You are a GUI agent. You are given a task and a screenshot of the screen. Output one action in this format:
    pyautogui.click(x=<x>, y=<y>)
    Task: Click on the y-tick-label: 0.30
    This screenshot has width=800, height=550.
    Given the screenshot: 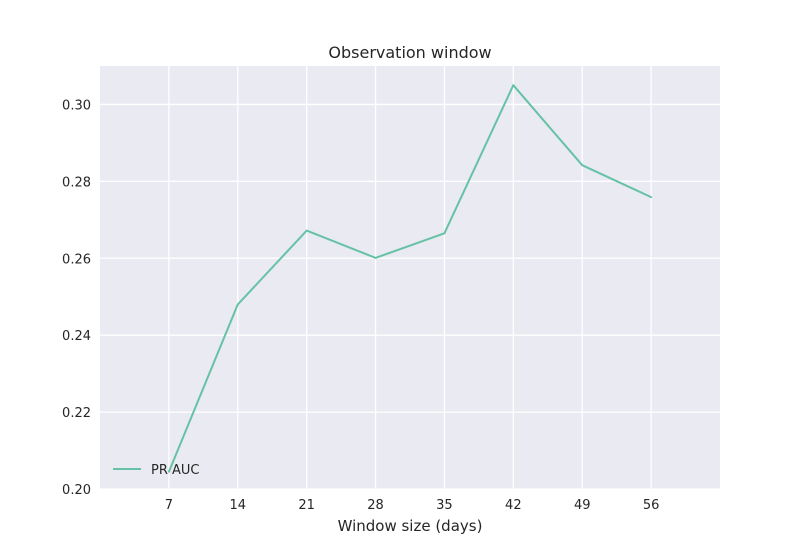 What is the action you would take?
    pyautogui.click(x=76, y=105)
    